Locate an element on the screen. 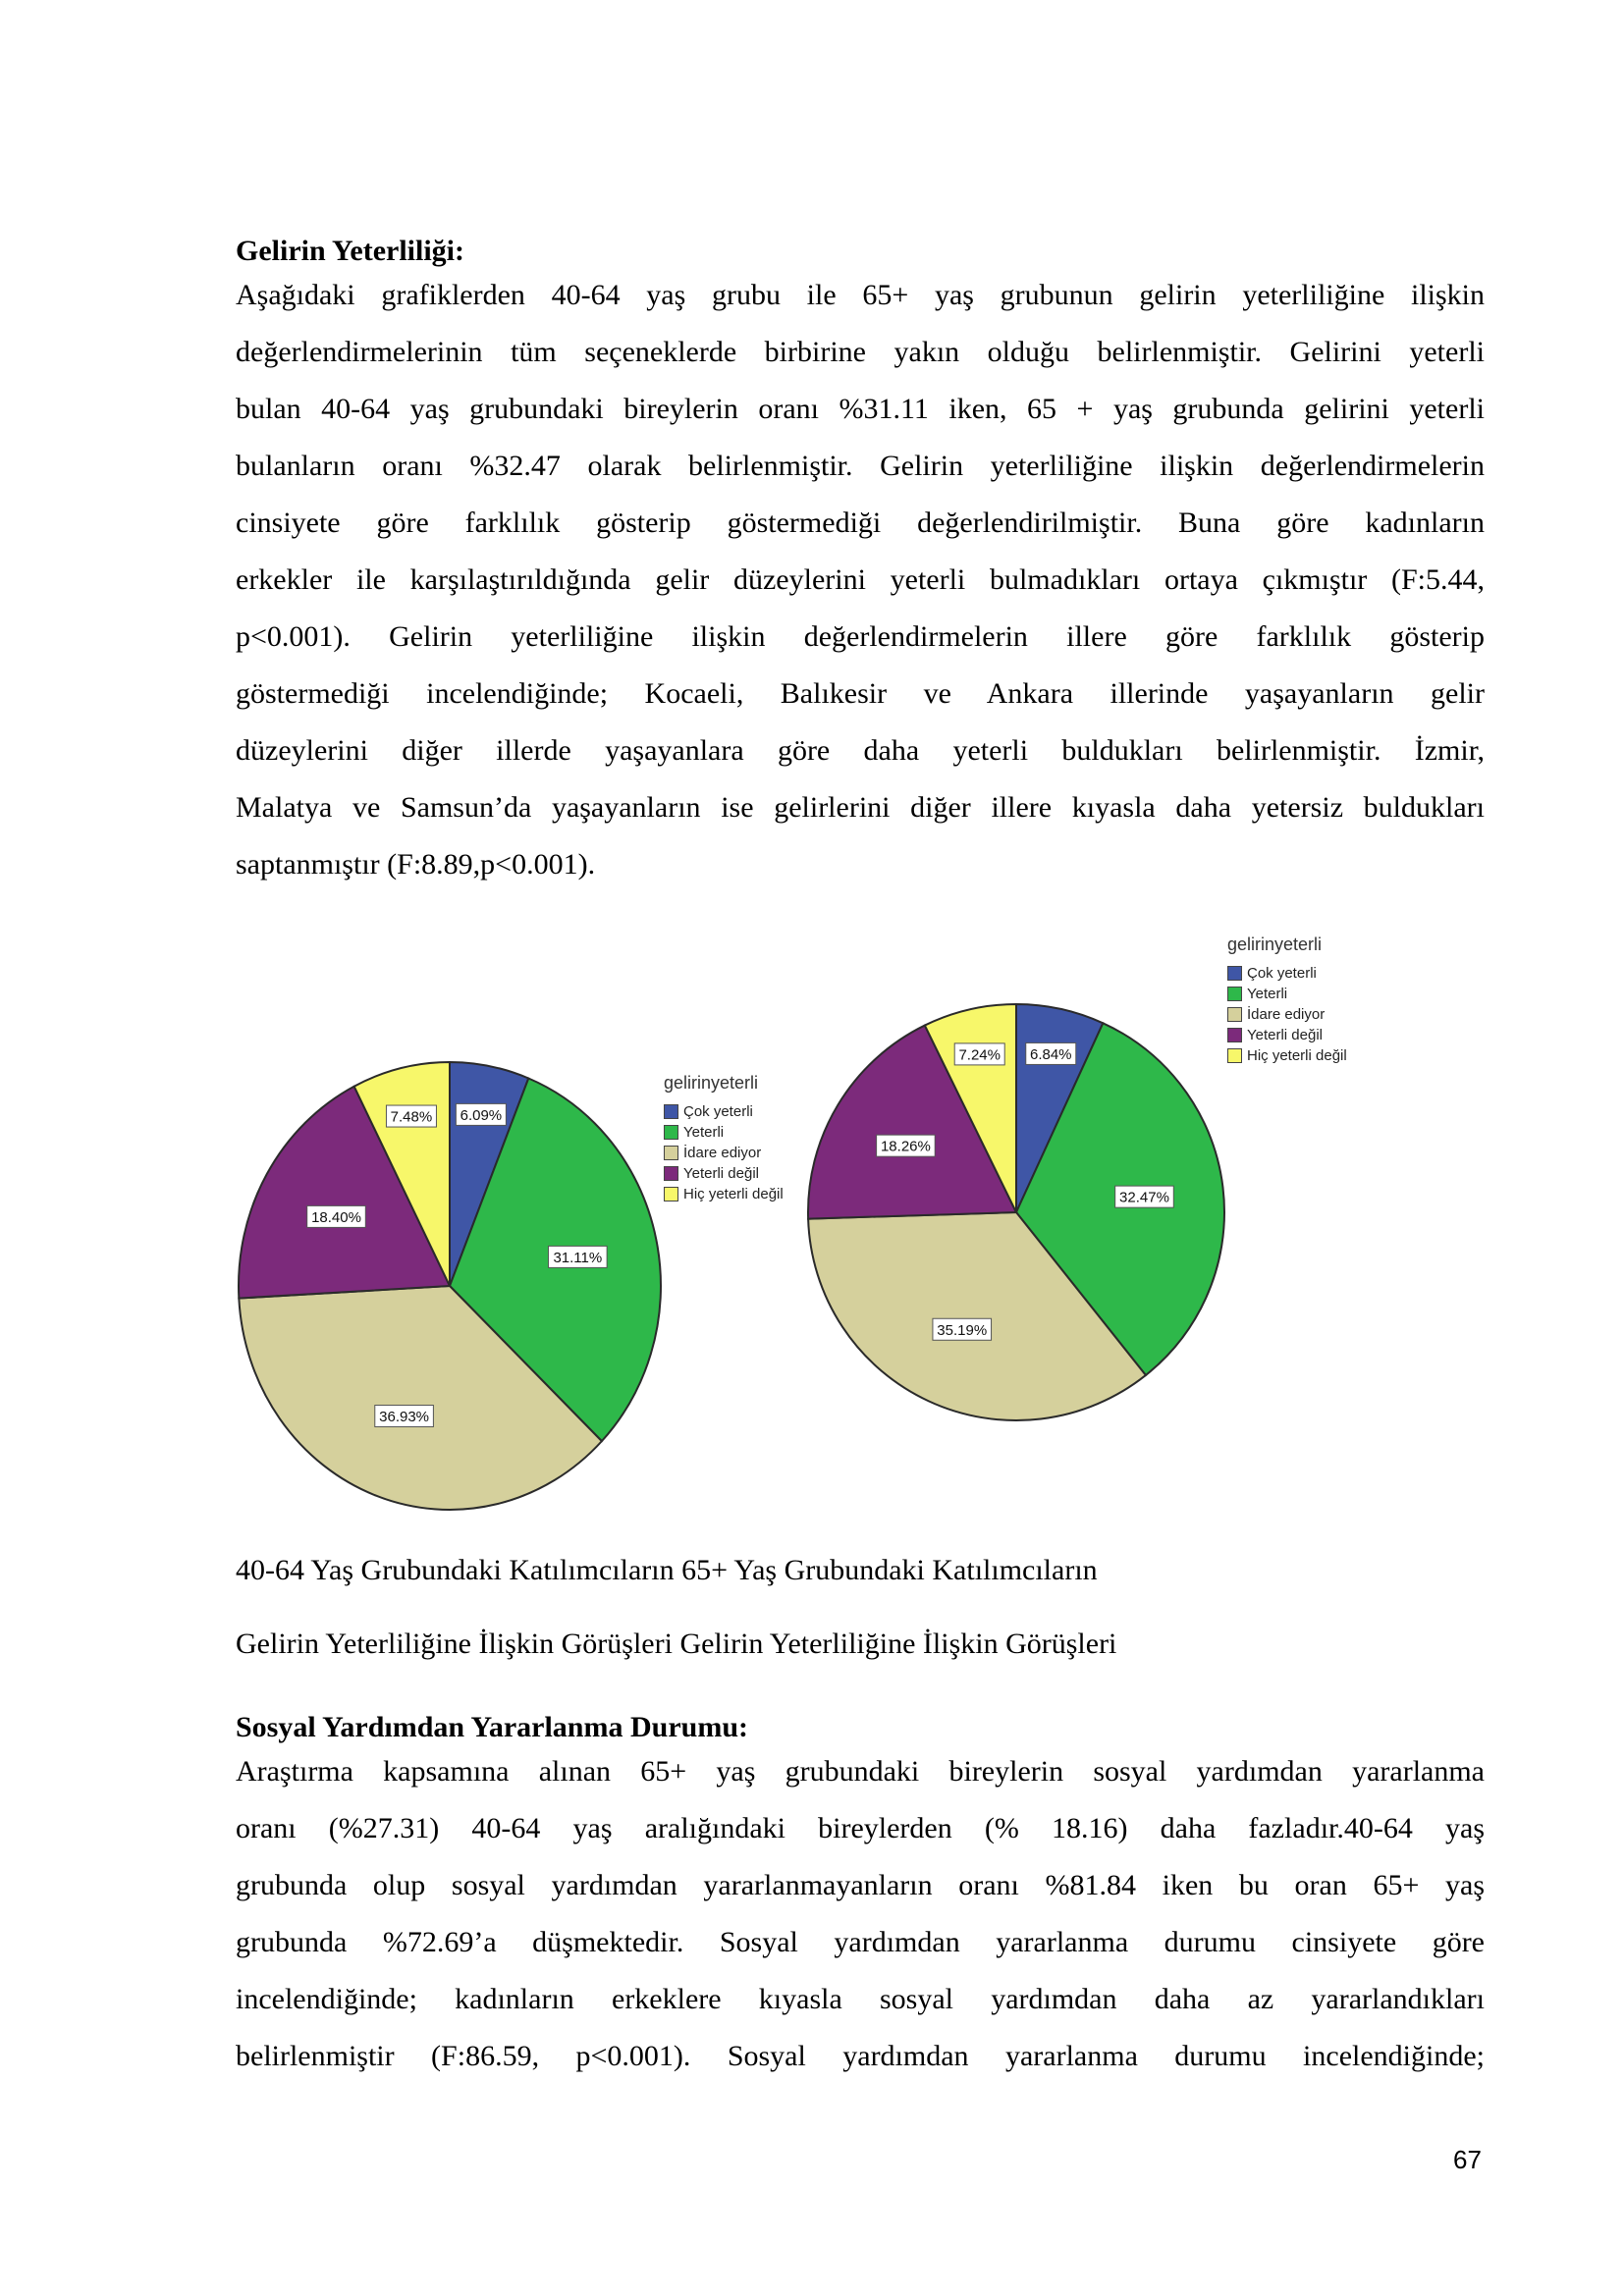  slice-labels: 6.84% 32.47% 35.19% 18.26% 7.24% is located at coordinates (1025, 1191).